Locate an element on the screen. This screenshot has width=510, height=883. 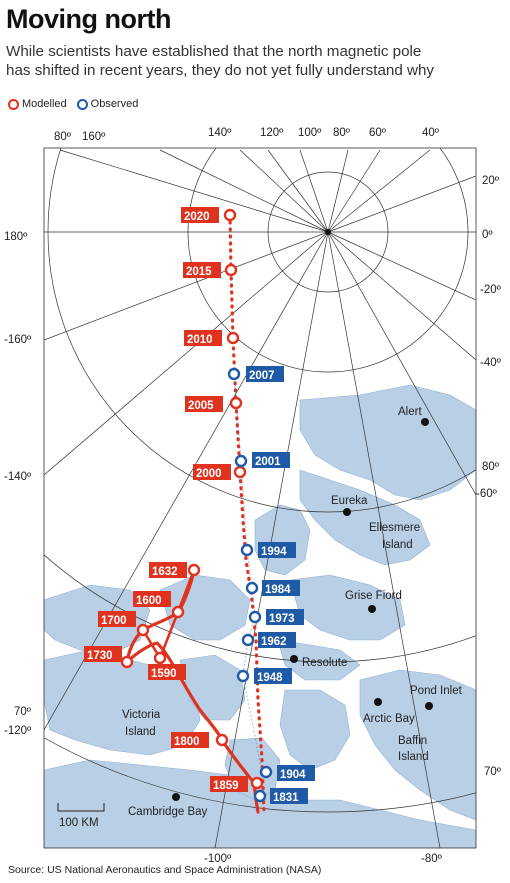
lon-label-40: 40º is located at coordinates (431, 133).